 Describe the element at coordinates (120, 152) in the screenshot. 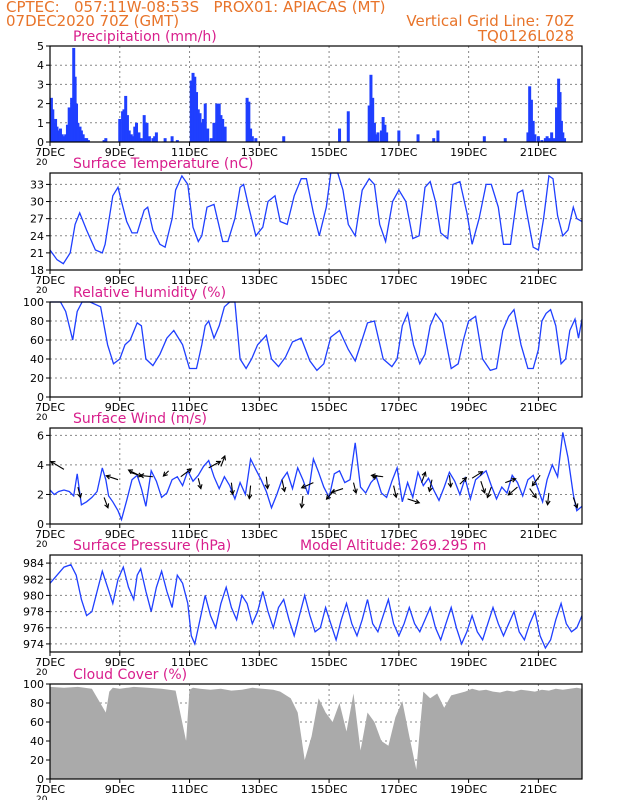

I see `precip-xtick-label: 9DEC` at that location.